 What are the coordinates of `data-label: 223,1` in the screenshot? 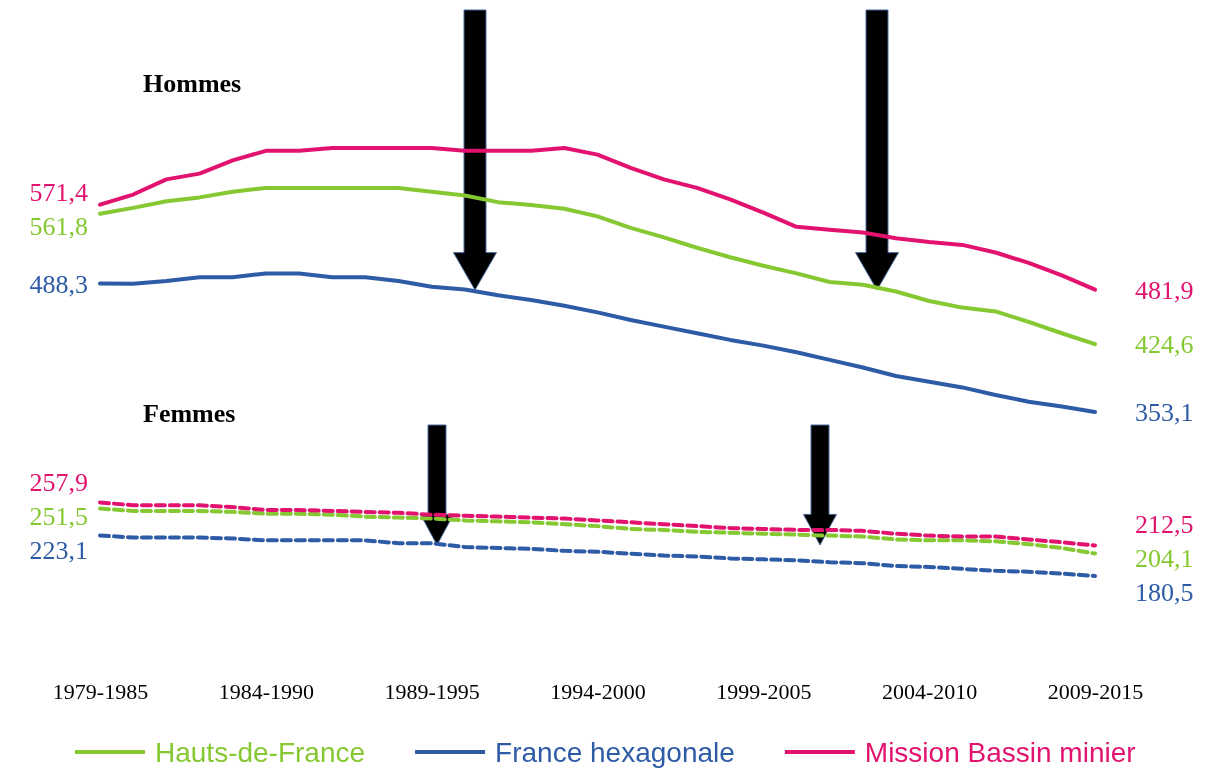 It's located at (58, 550).